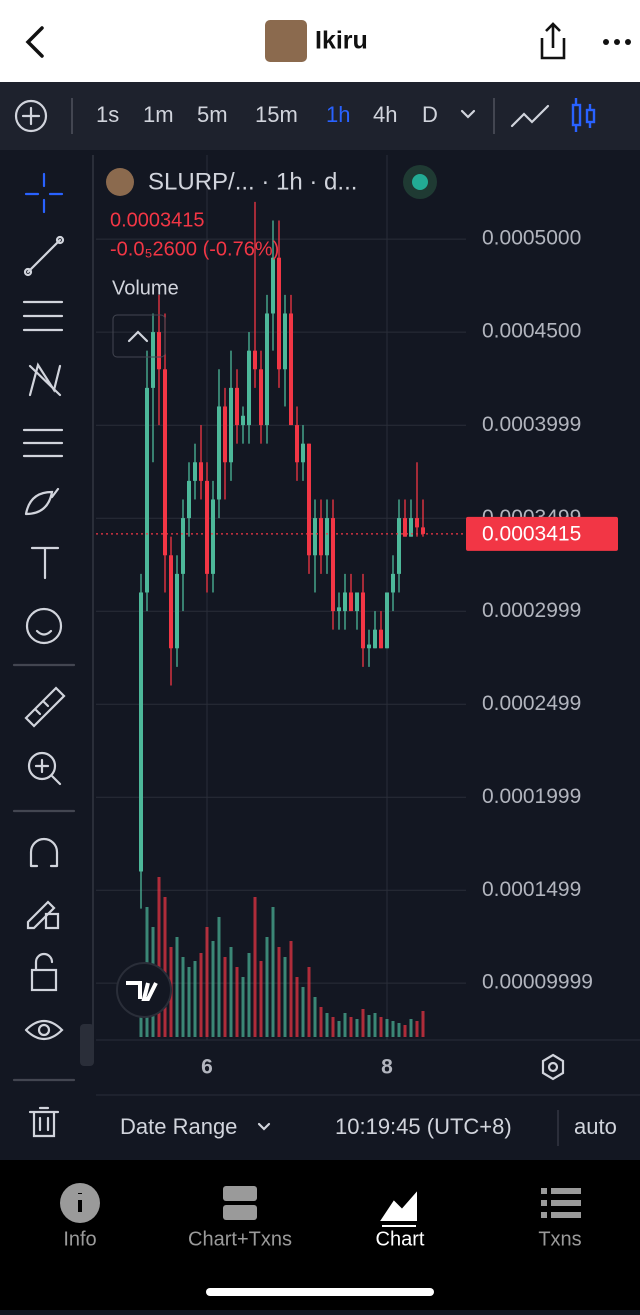 This screenshot has height=1315, width=640. I want to click on line-chart-button, so click(530, 116).